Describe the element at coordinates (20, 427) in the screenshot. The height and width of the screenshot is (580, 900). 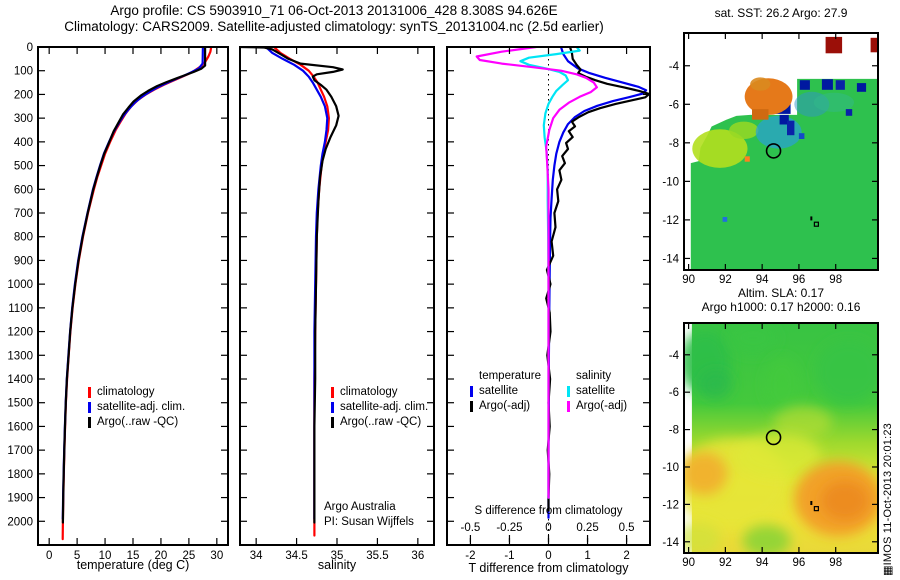
I see `tick-label: 1600` at that location.